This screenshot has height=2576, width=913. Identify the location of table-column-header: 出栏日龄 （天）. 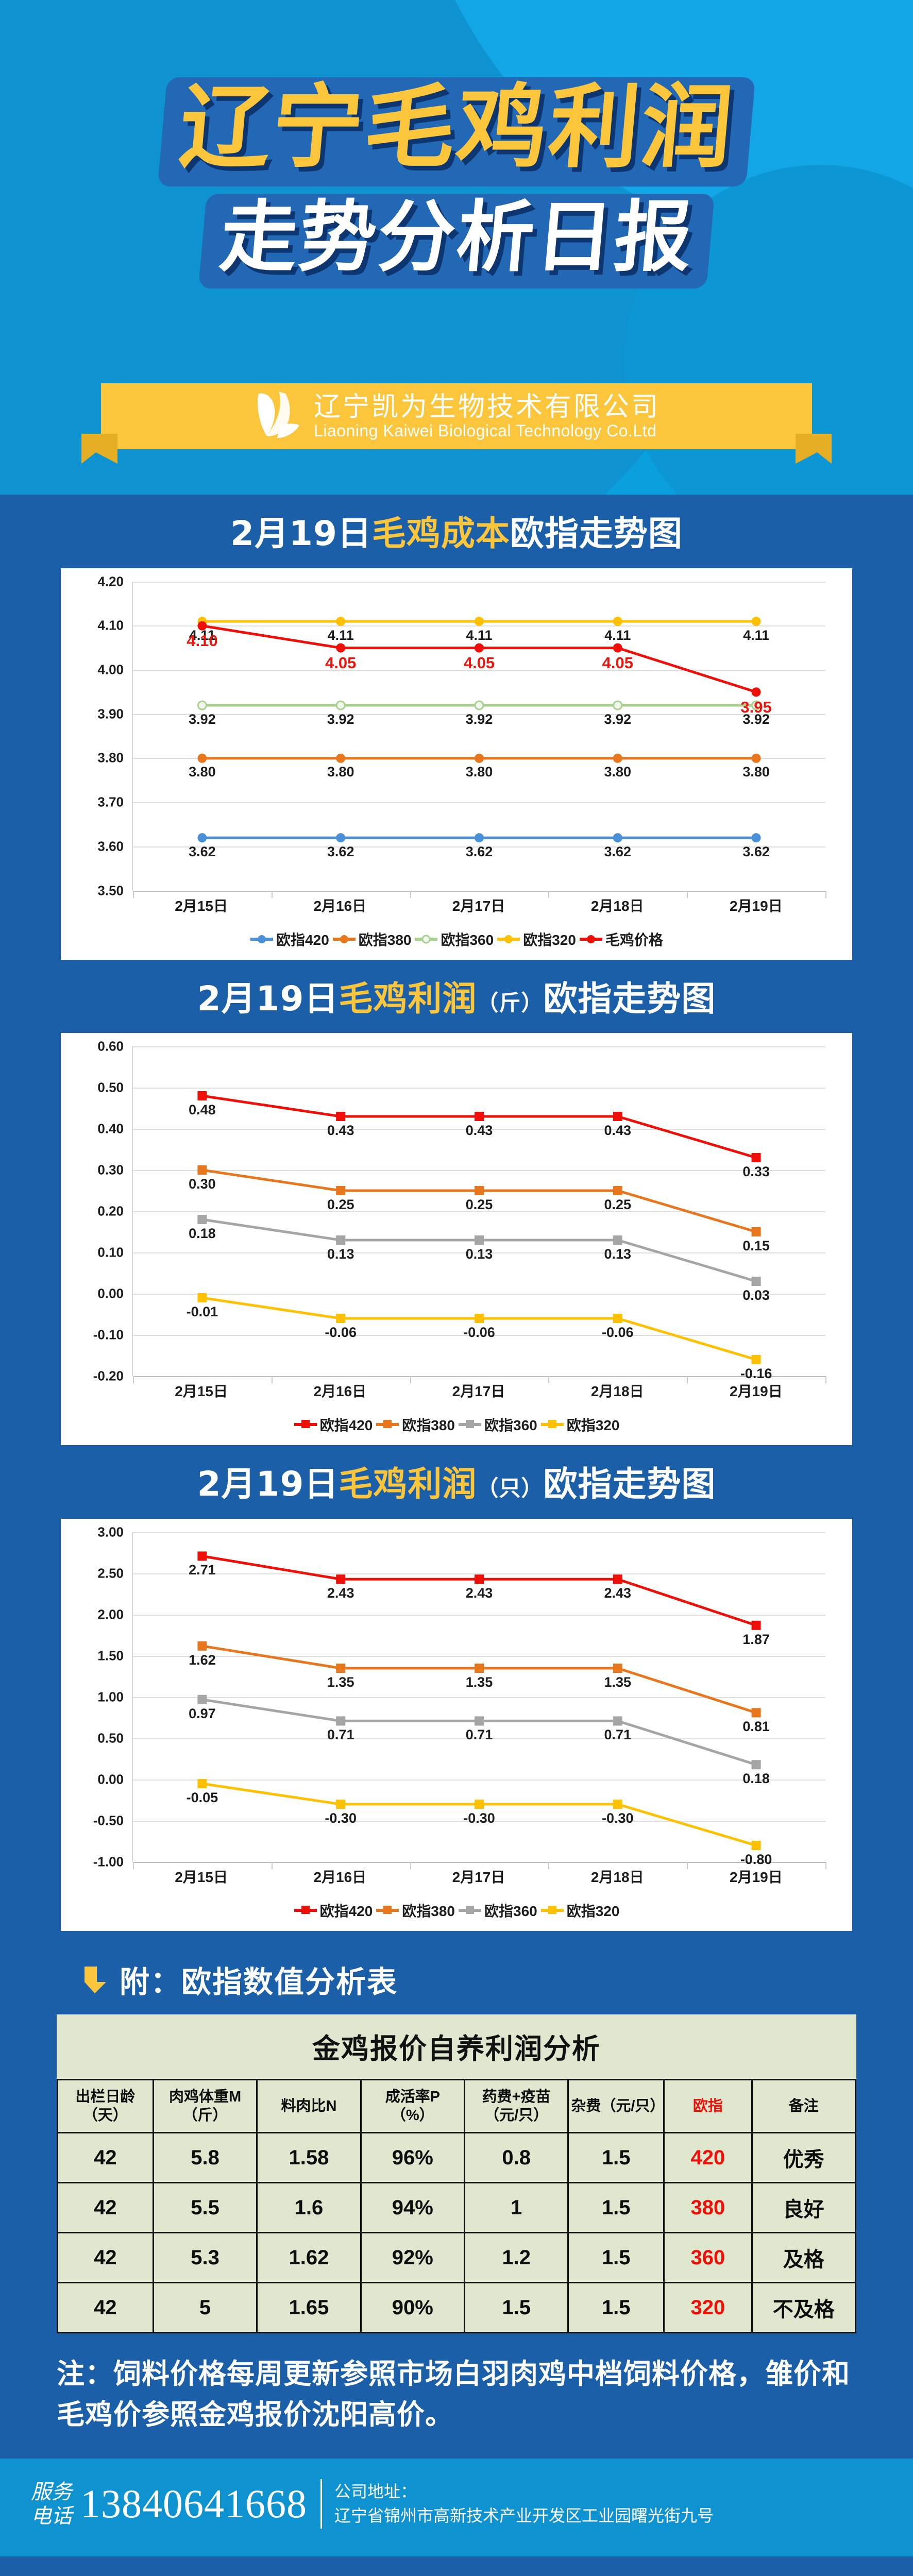
(105, 2106).